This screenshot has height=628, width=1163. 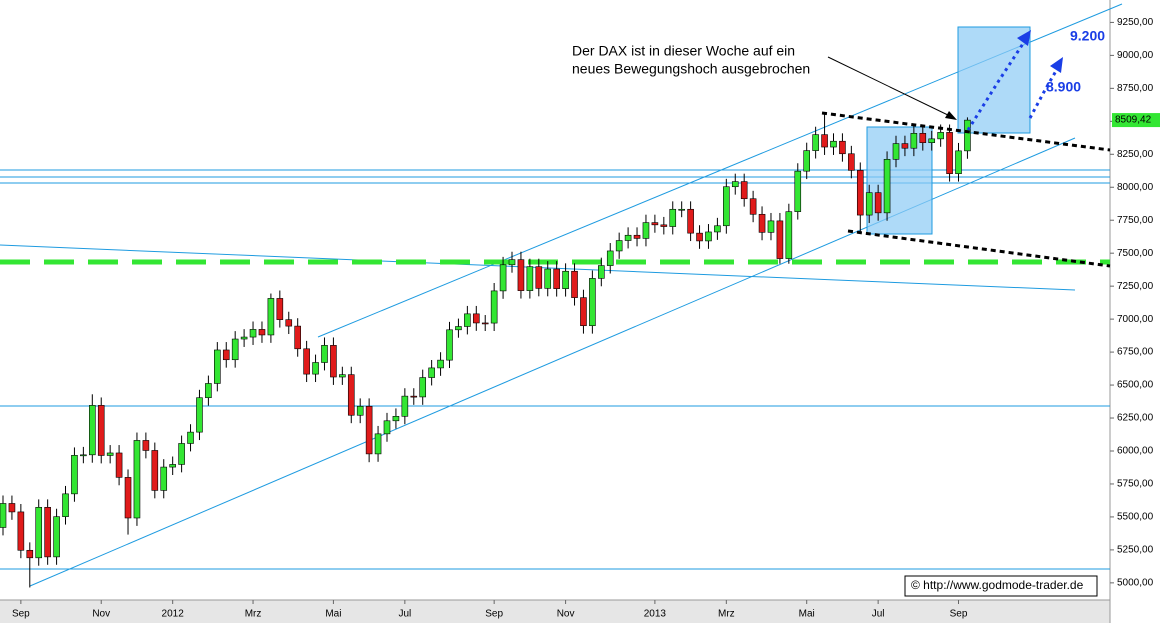 I want to click on y-tick-label: 7000,00, so click(x=1135, y=319).